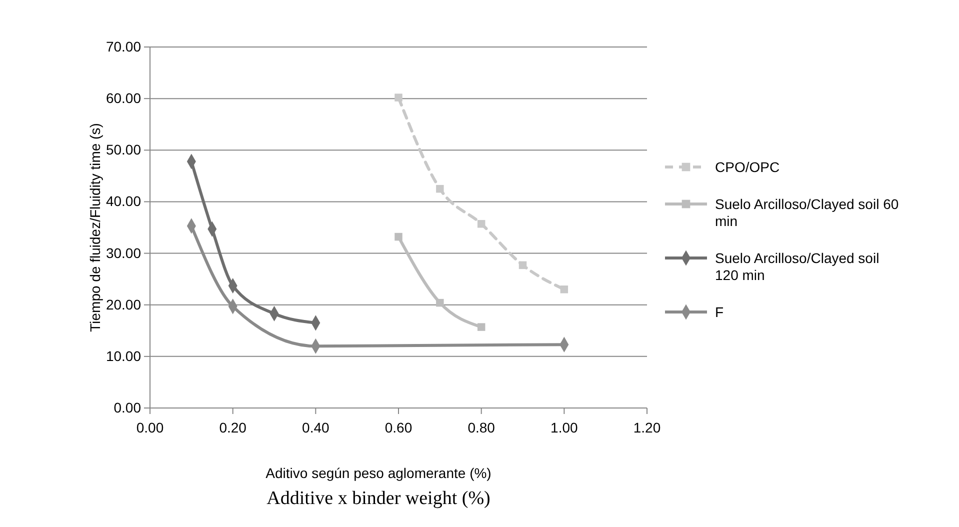  Describe the element at coordinates (233, 427) in the screenshot. I see `x-tick-label: 0.20` at that location.